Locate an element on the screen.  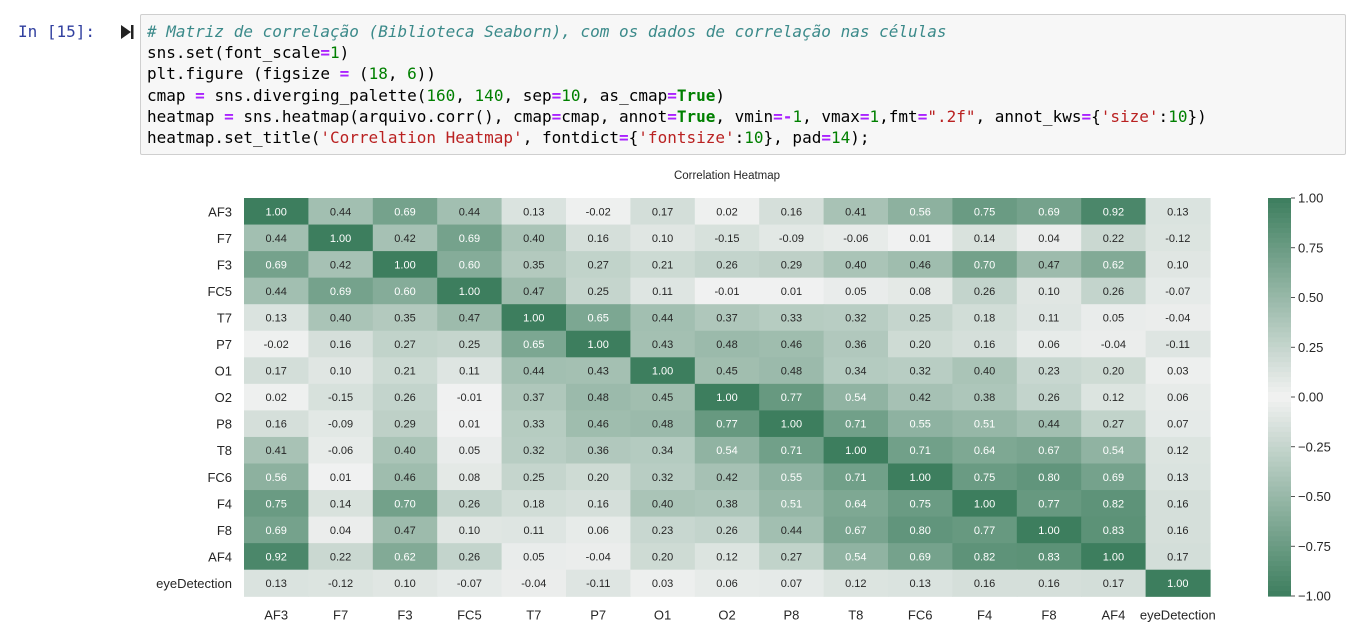
code-token: ( is located at coordinates (359, 74).